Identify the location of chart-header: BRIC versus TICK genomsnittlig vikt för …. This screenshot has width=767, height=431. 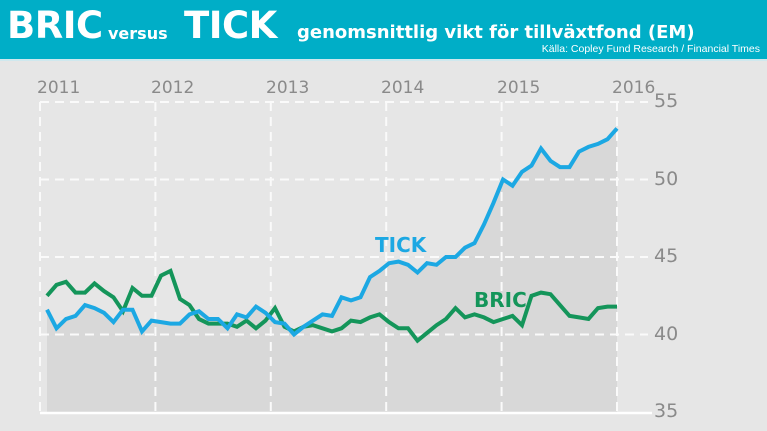
(383, 29).